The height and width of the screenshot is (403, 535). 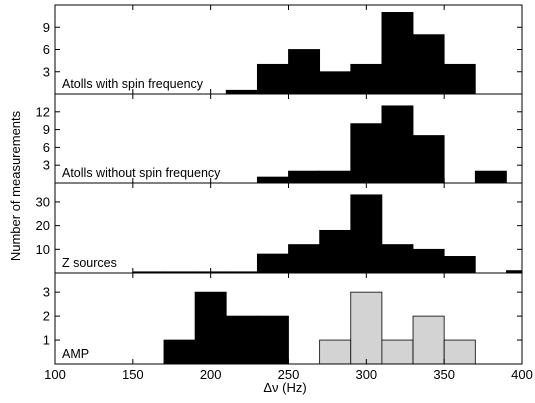 What do you see at coordinates (522, 374) in the screenshot?
I see `x-tick-label: 400` at bounding box center [522, 374].